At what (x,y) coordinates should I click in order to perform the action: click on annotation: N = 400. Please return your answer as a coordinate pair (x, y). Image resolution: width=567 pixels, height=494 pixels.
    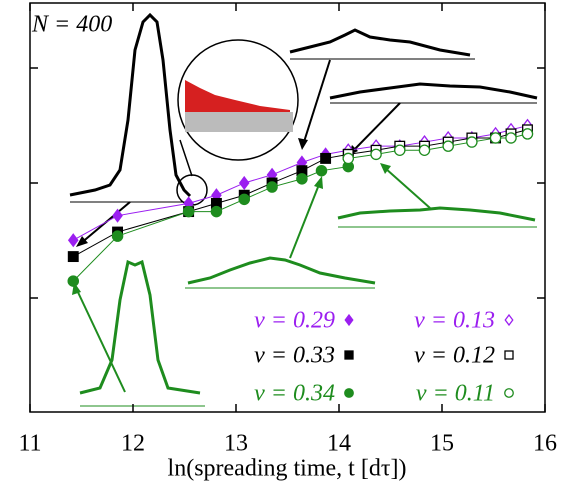
    Looking at the image, I should click on (71, 25).